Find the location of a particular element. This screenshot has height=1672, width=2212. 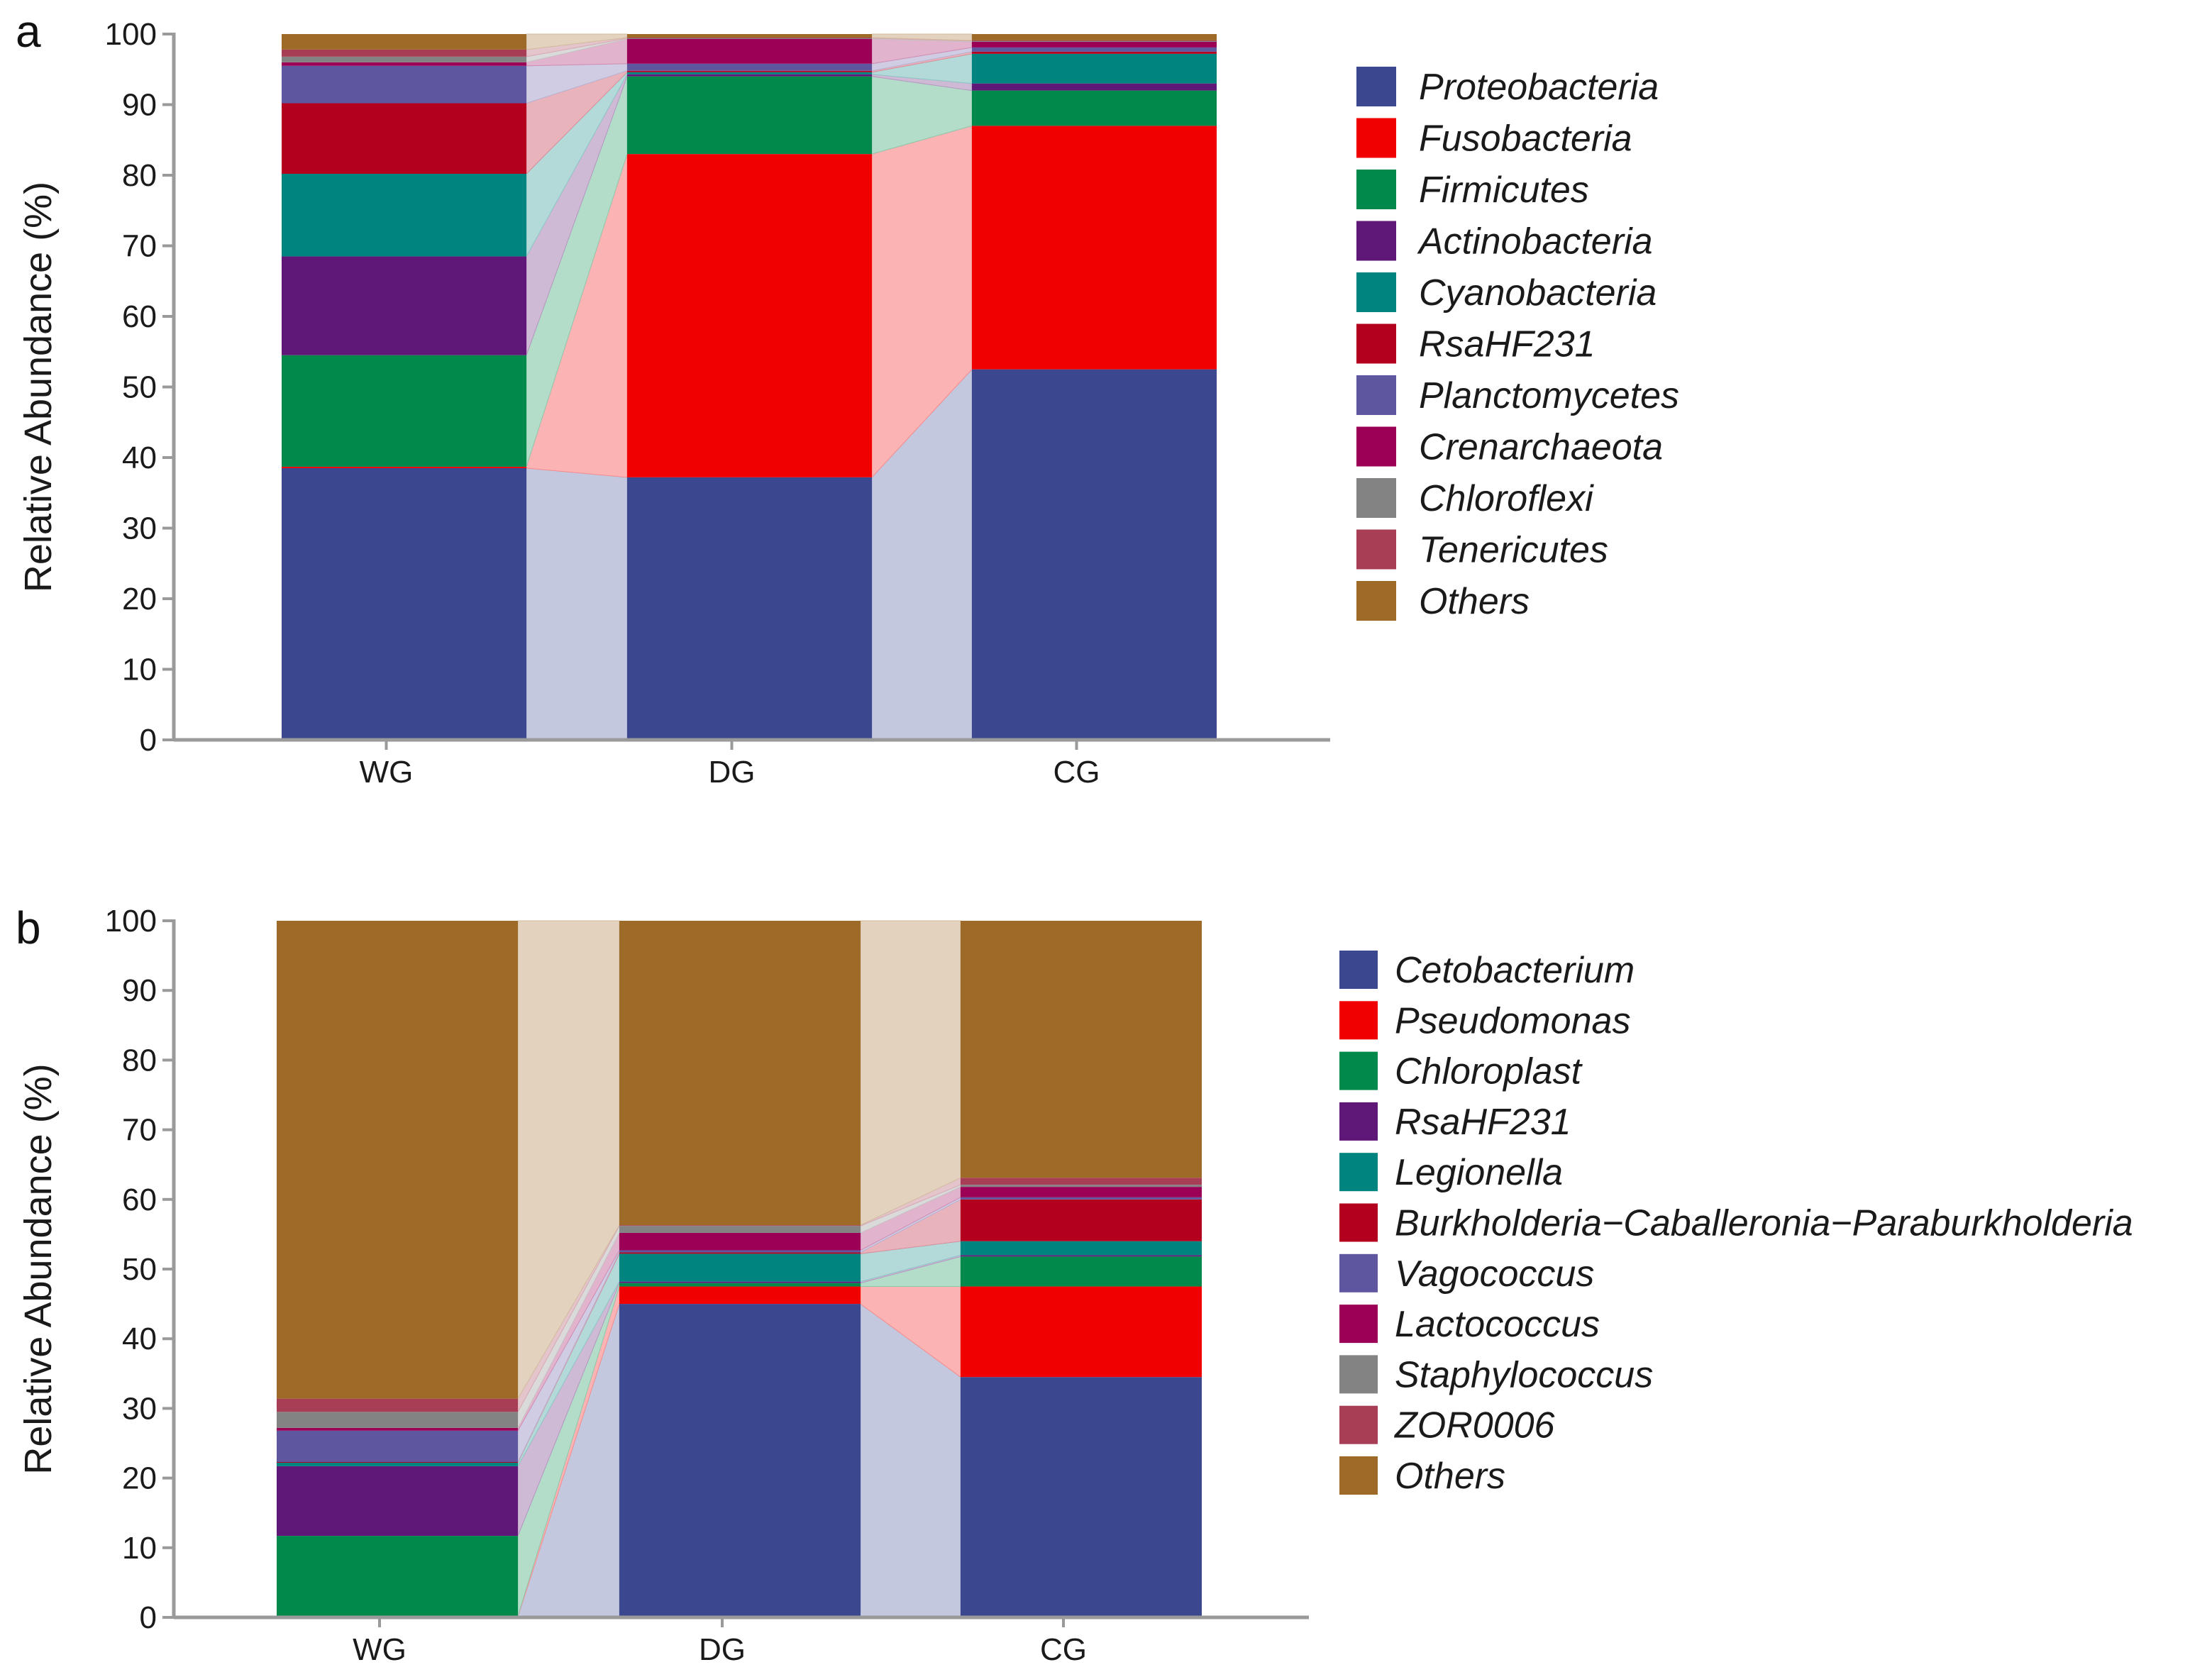

legend-item-planctomycetes: Planctomycetes is located at coordinates (1517, 395).